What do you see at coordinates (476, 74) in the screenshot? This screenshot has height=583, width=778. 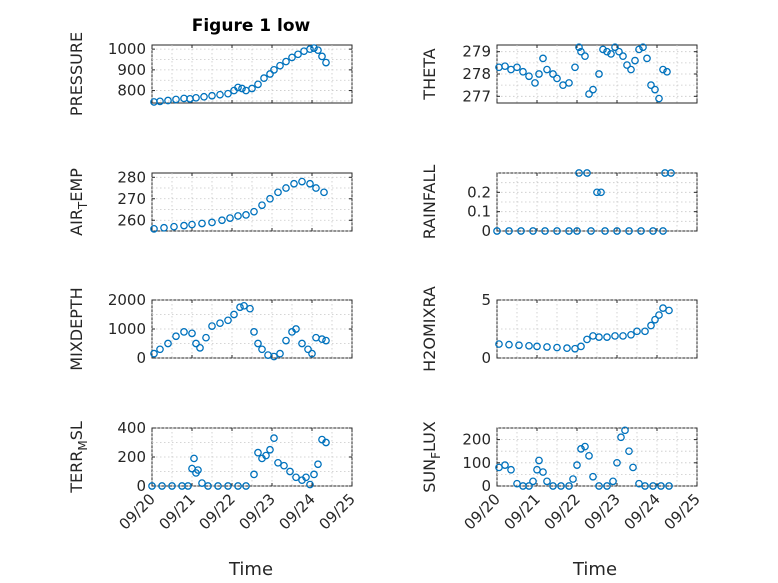 I see `y-tick-label: 278` at bounding box center [476, 74].